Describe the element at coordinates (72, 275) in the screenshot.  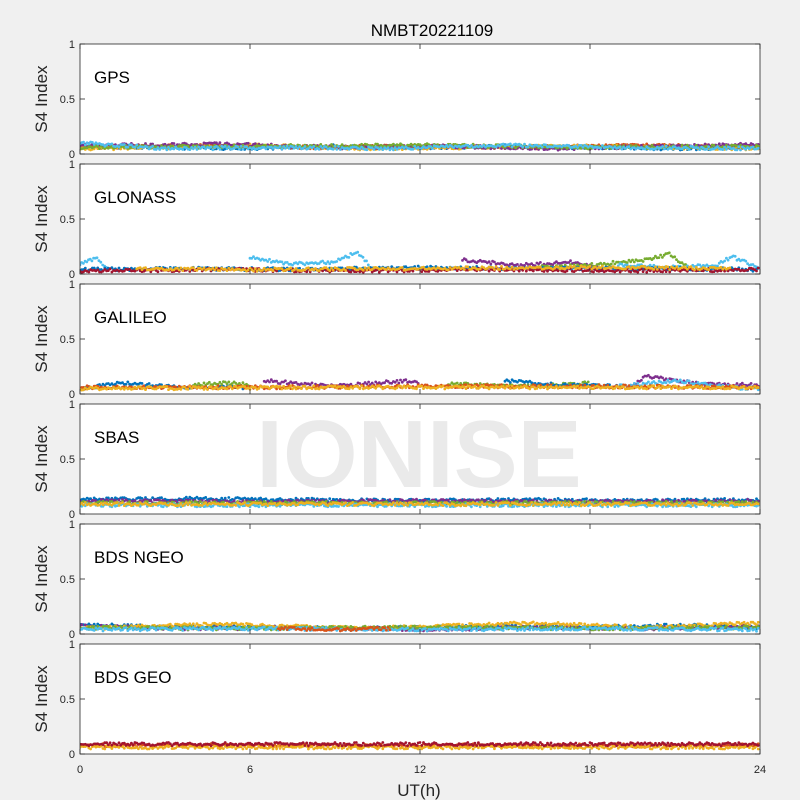
I see `y-tick-label: 0` at that location.